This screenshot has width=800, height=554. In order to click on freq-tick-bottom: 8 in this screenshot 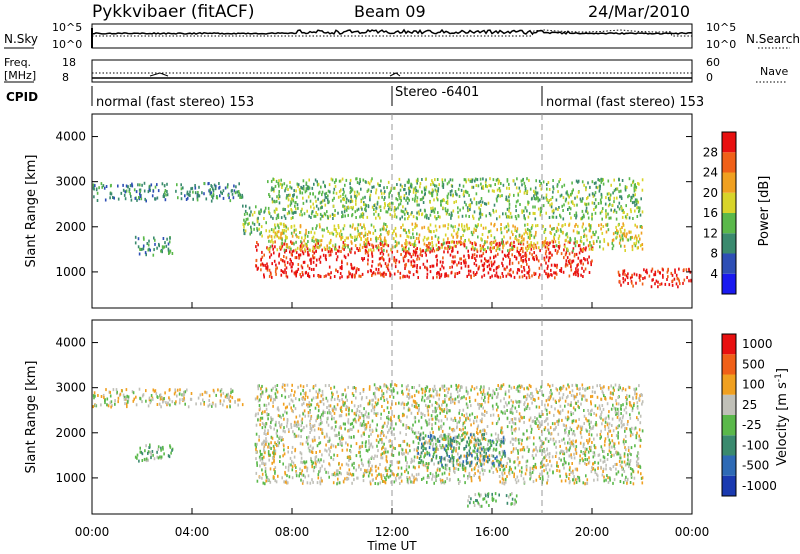, I will do `click(65, 77)`.